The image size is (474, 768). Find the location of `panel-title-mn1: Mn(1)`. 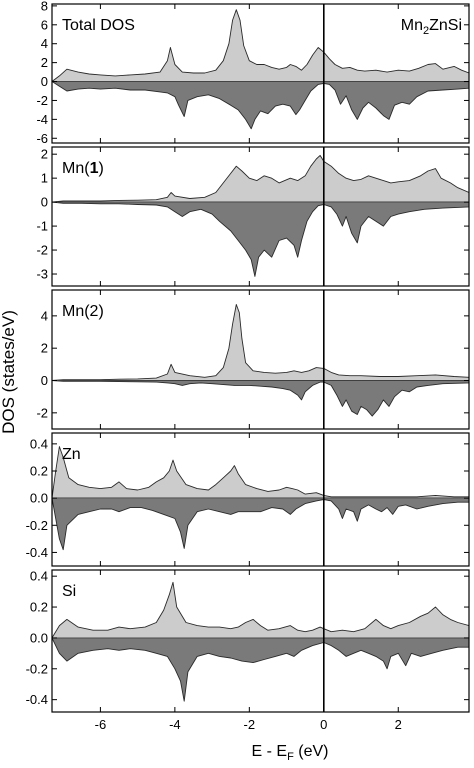

panel-title-mn1: Mn(1) is located at coordinates (83, 168).